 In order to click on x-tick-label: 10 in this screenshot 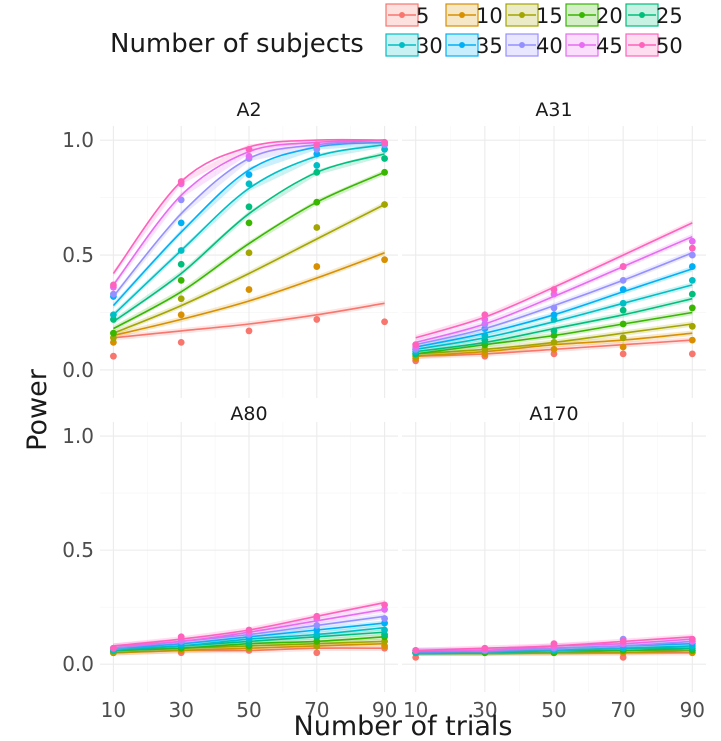, I will do `click(415, 710)`.